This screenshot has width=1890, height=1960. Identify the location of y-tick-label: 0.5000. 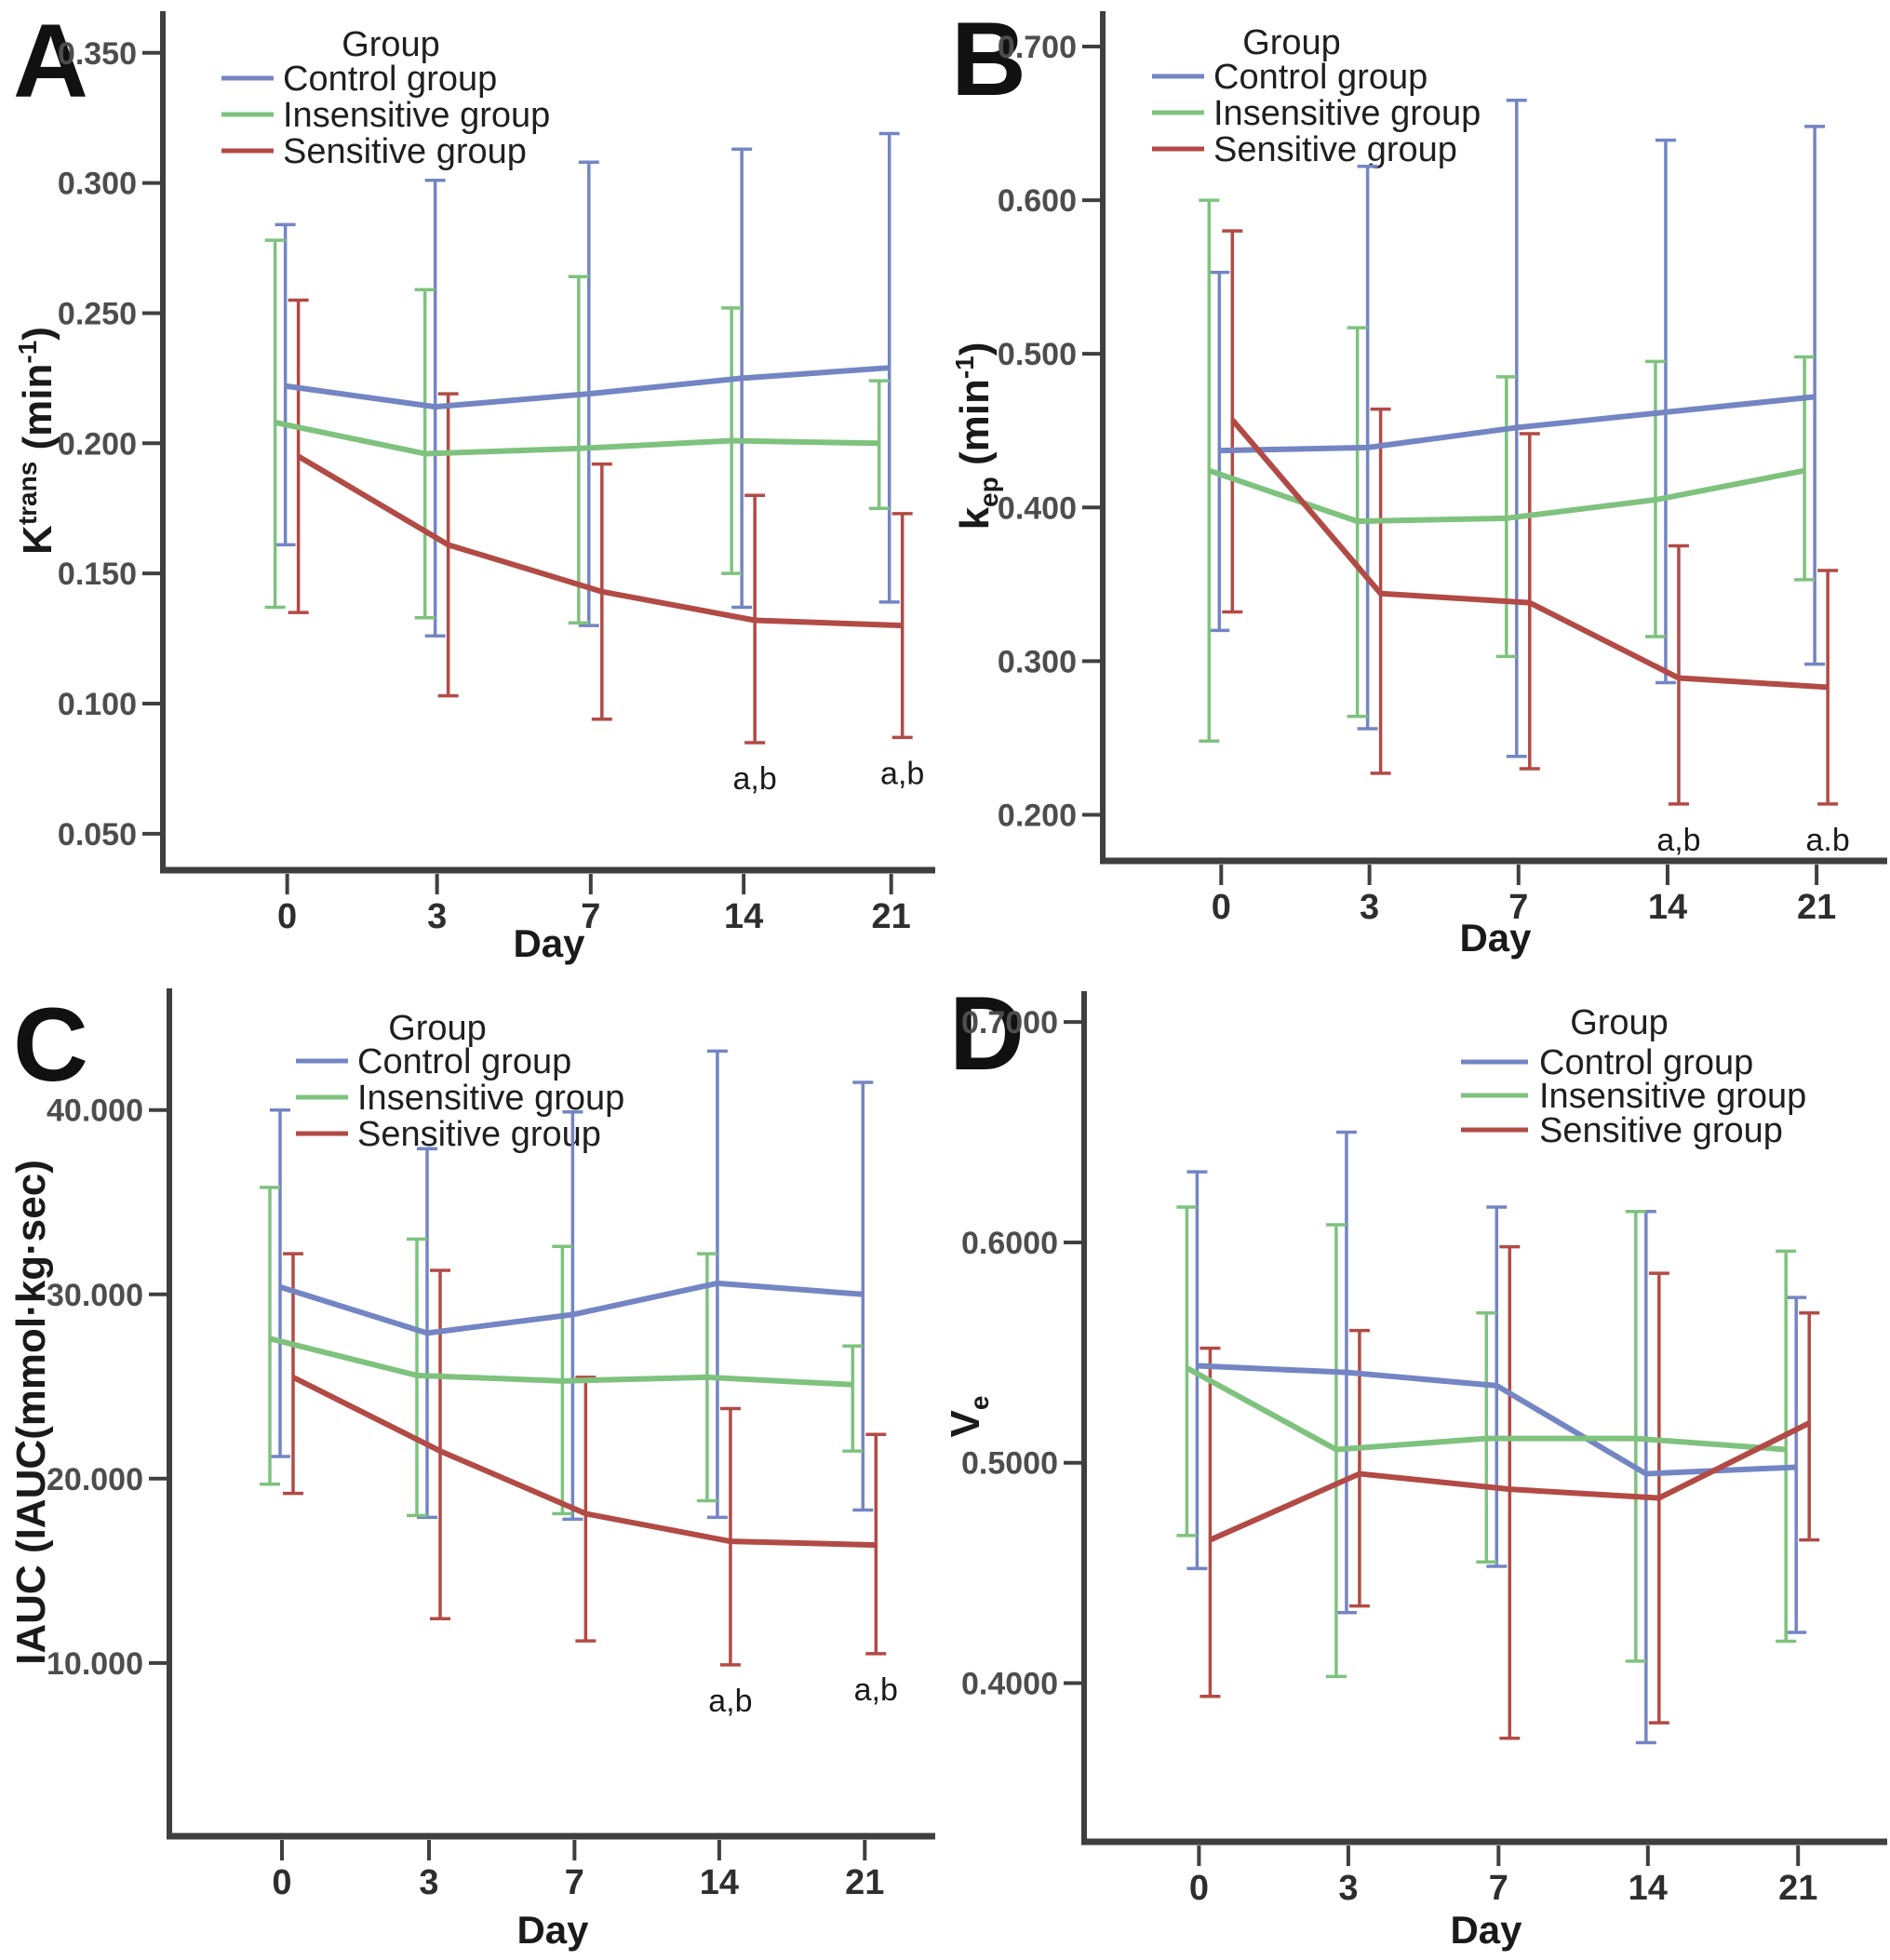
(1009, 1464).